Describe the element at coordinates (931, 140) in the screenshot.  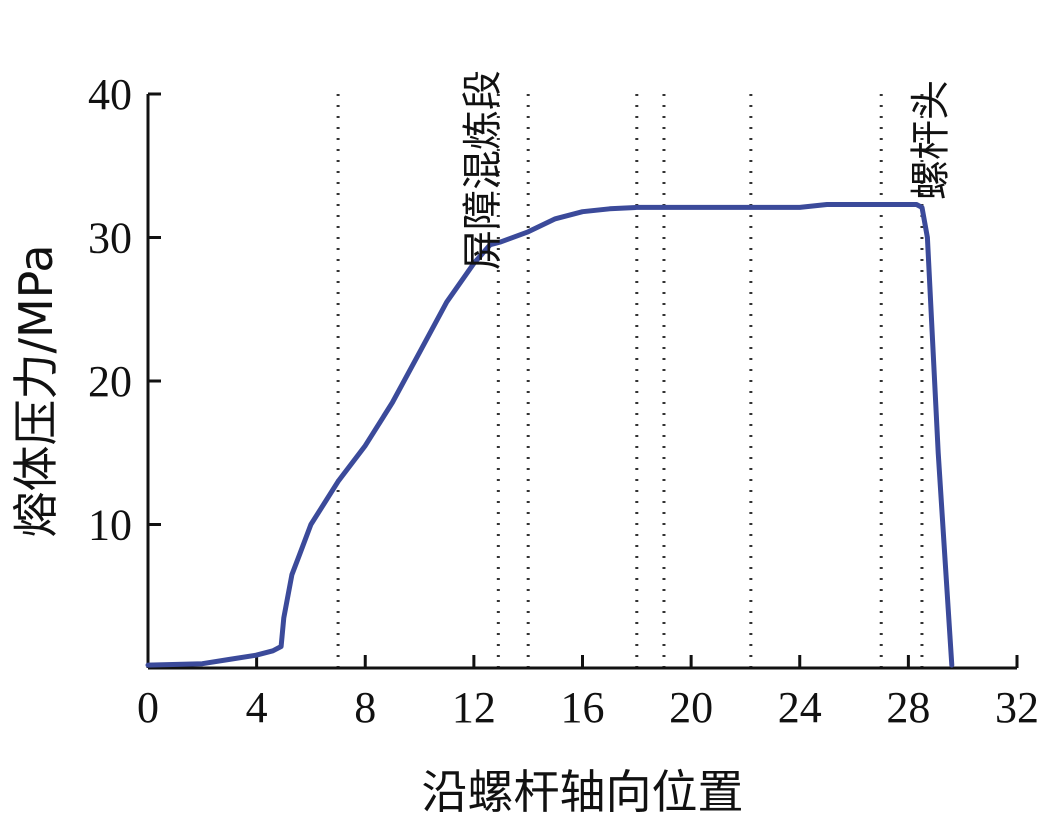
I see `annotation-1: 螺杆头` at that location.